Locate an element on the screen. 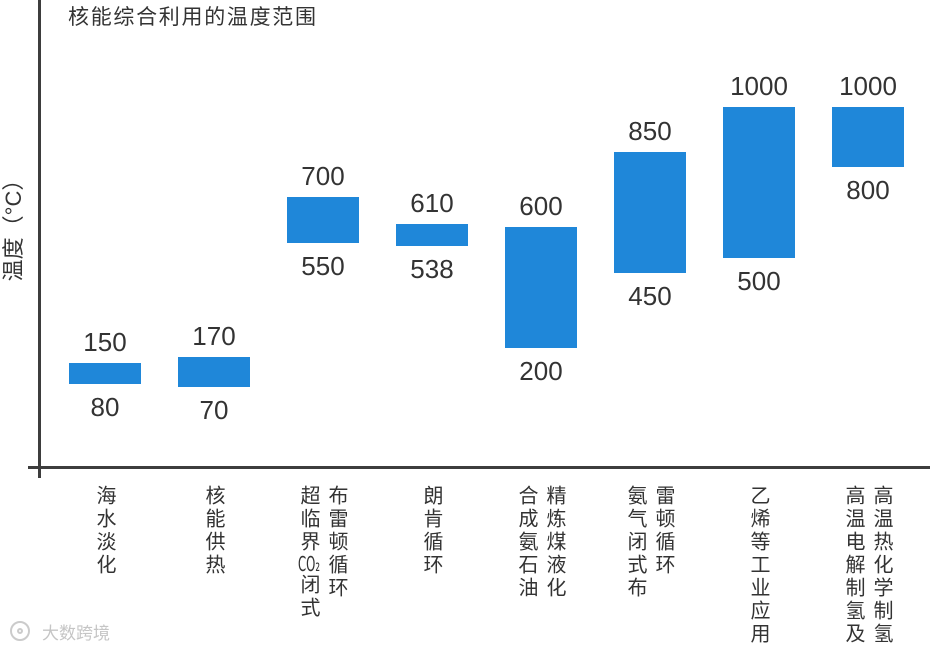 This screenshot has height=647, width=930. category-label-7: 乙烯等工业应用 is located at coordinates (759, 565).